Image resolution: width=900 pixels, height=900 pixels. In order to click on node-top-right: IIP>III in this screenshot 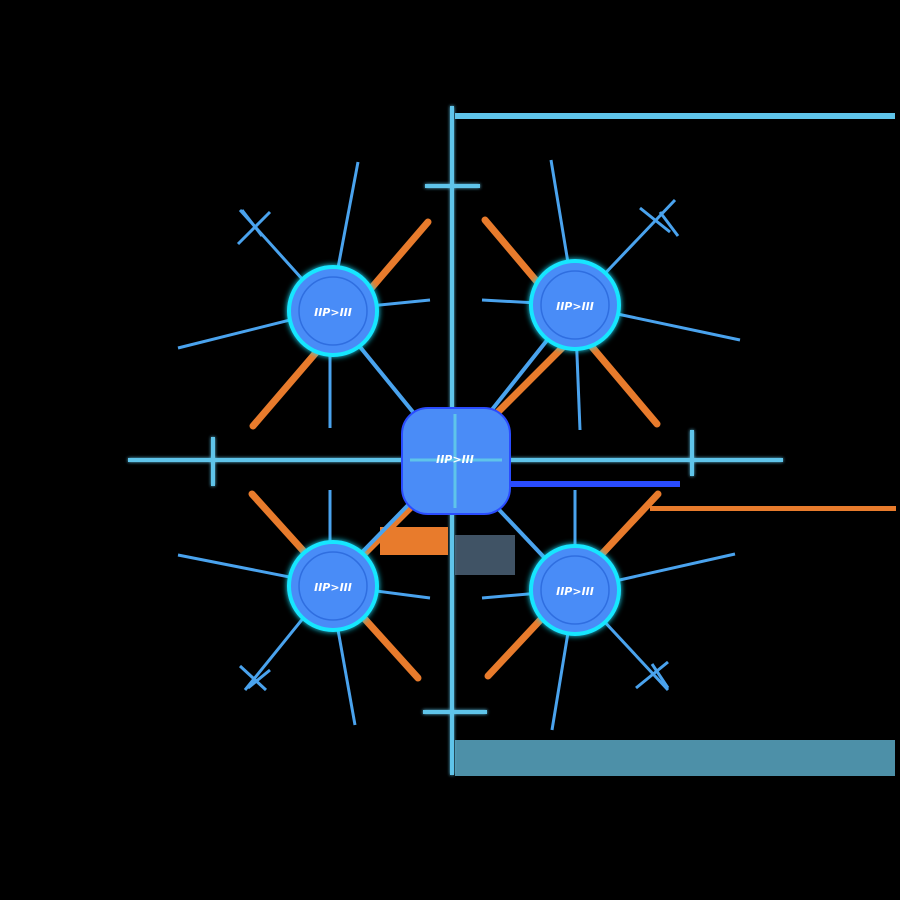, I will do `click(575, 305)`.